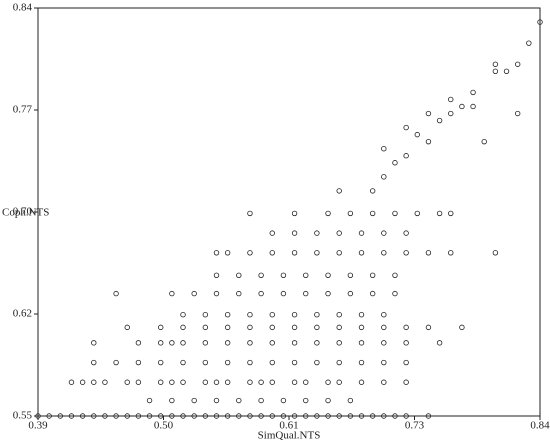 Image resolution: width=550 pixels, height=445 pixels. I want to click on y-axis-label: Coph.NTS, so click(25, 213).